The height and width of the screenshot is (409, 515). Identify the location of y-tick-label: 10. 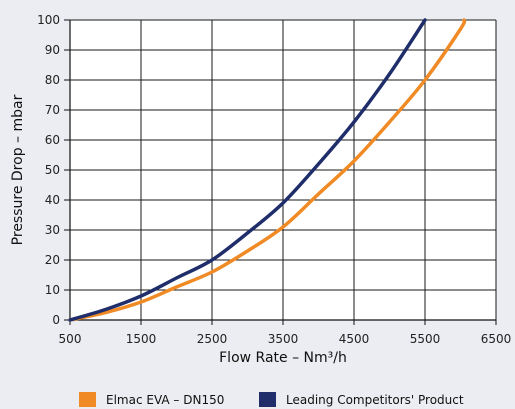
(52, 290).